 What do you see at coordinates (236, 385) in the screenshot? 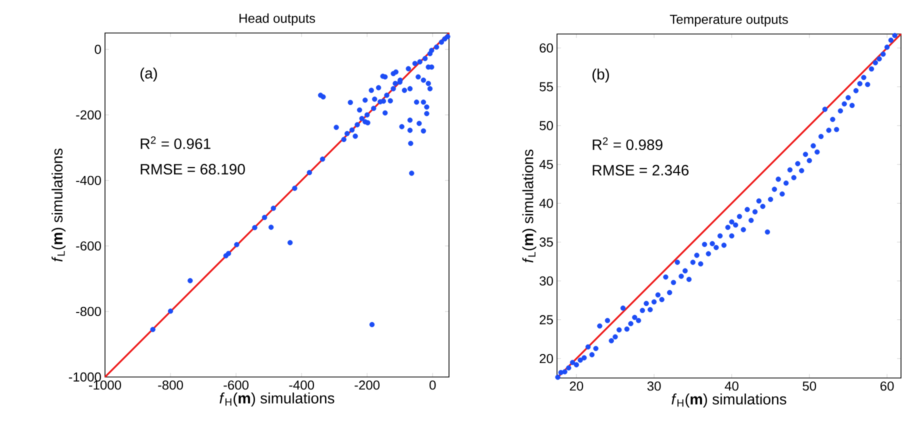
I see `x-tick-label: -600` at bounding box center [236, 385].